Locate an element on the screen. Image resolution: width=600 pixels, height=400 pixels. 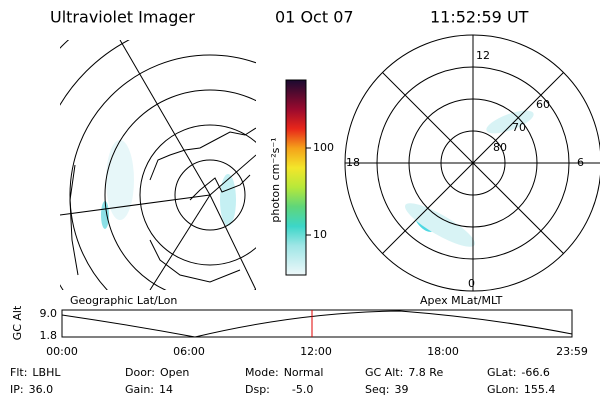
info-label: Door: is located at coordinates (140, 372).